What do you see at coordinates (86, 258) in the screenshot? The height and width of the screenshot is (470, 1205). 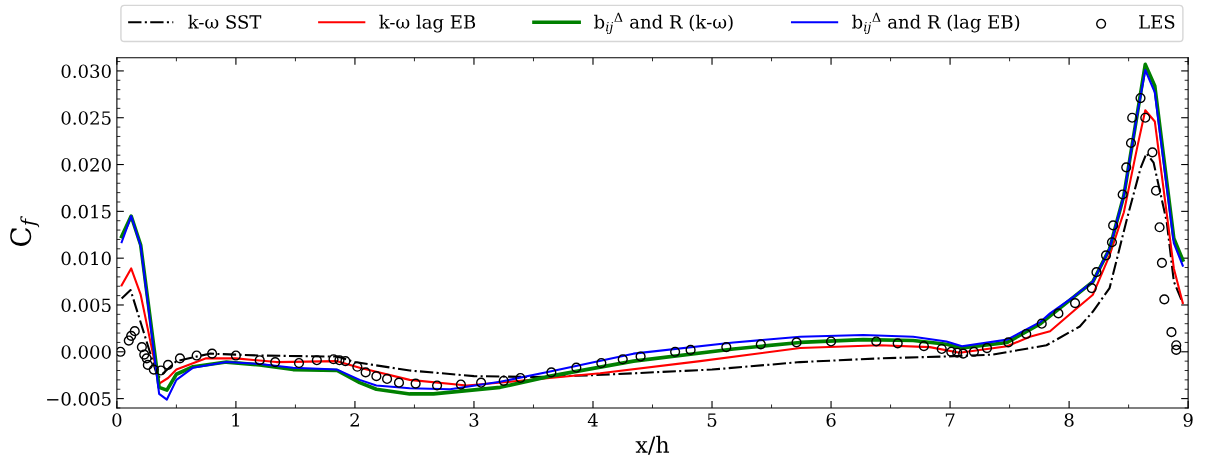 I see `y-tick-label: 0.010` at bounding box center [86, 258].